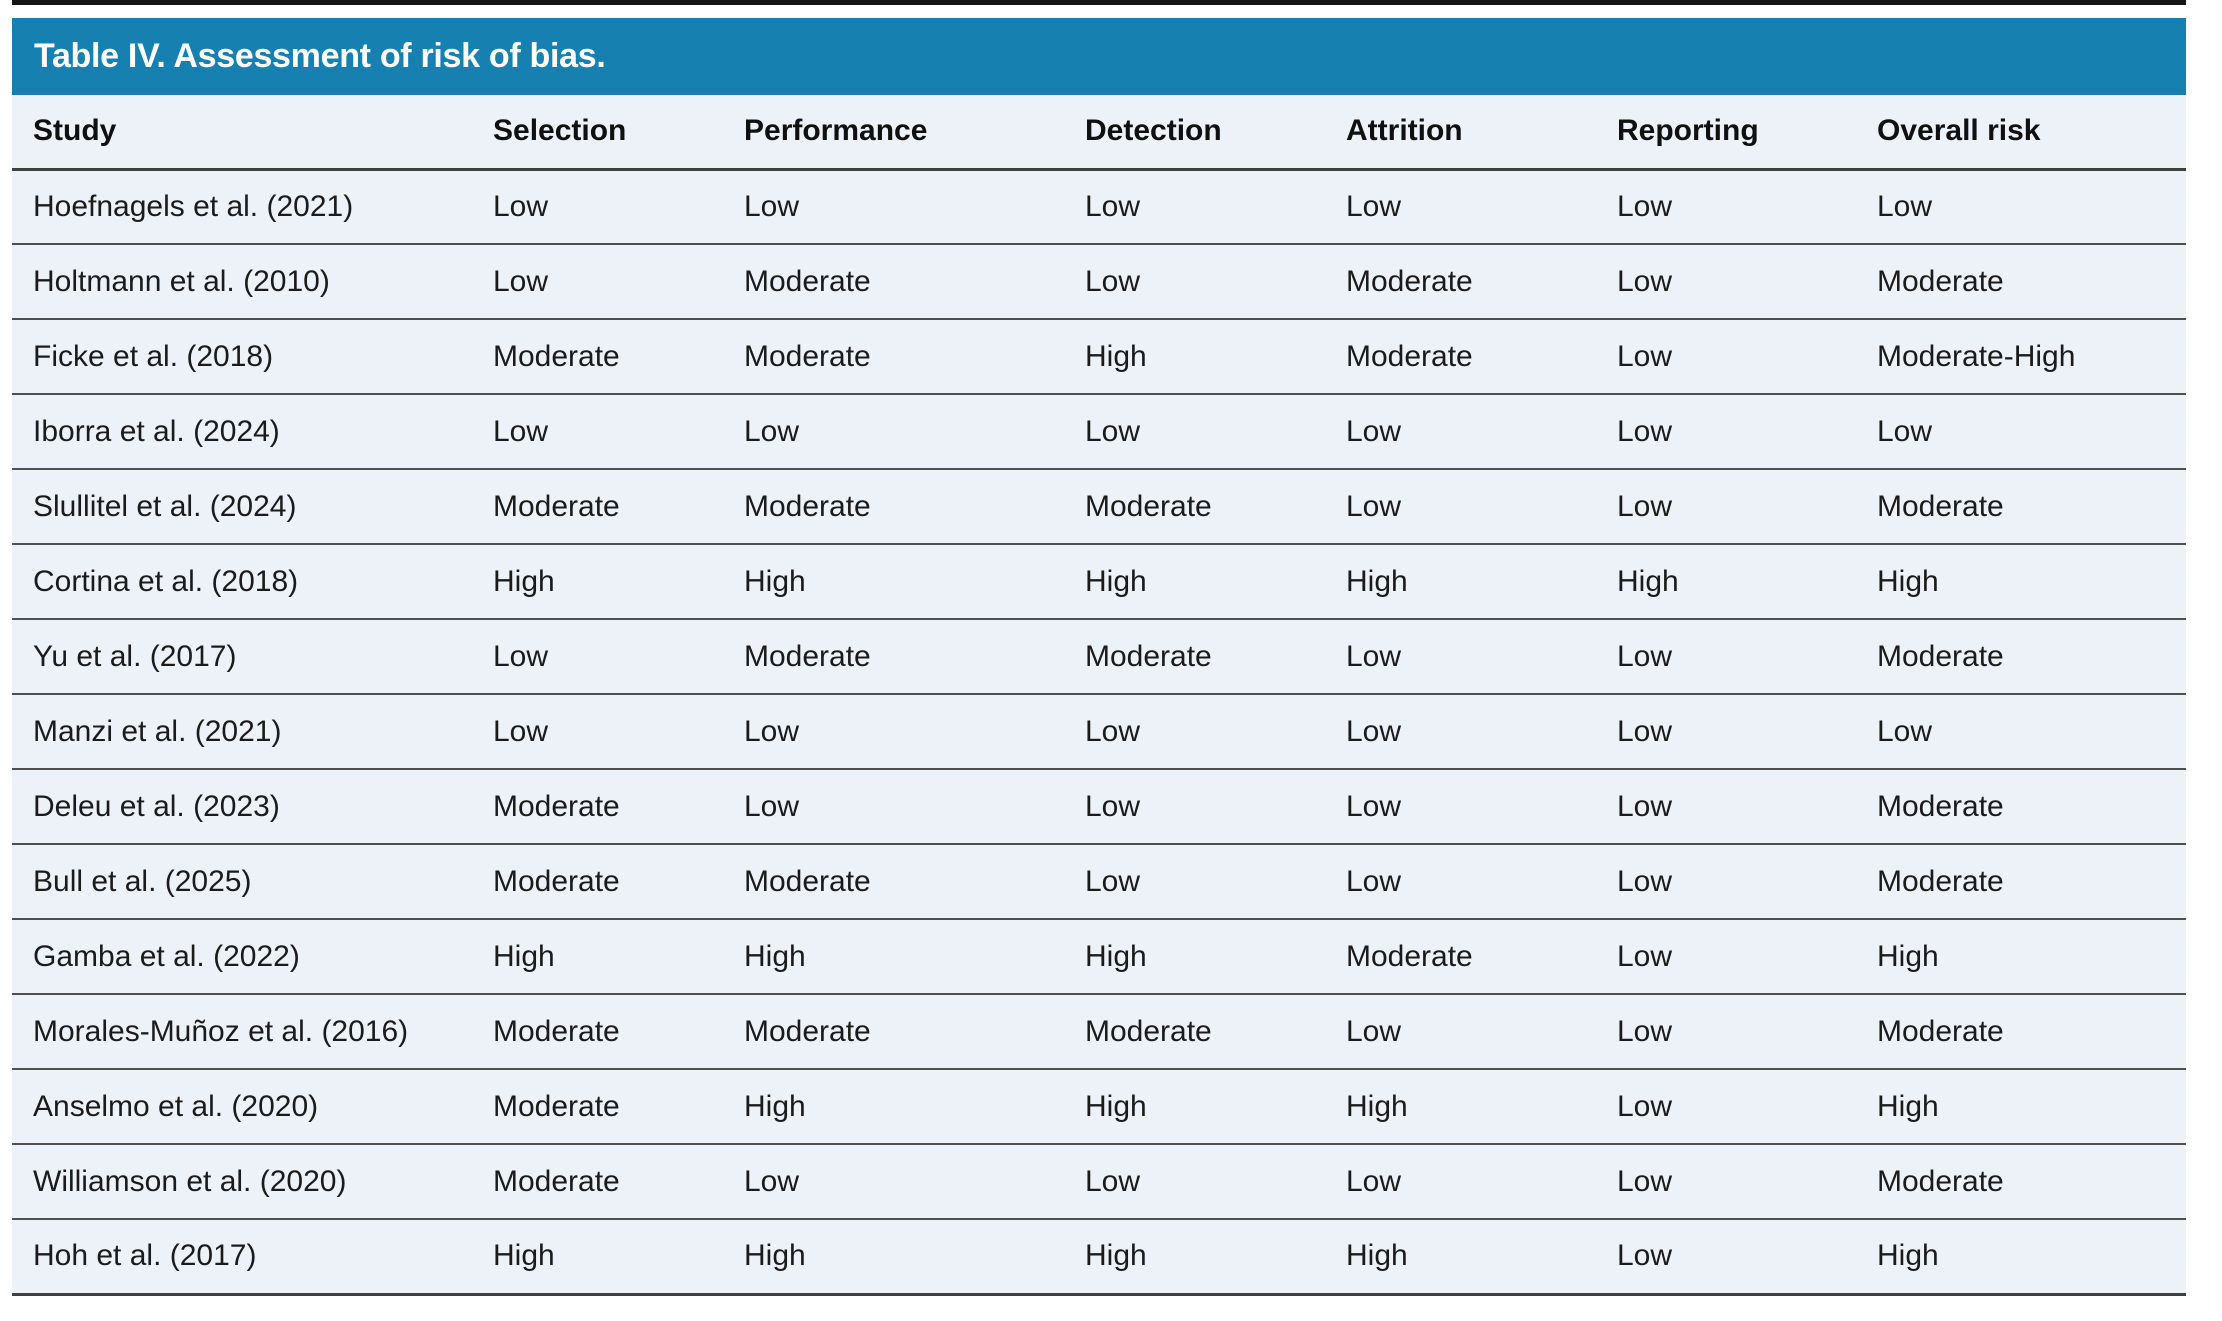 The image size is (2222, 1321). What do you see at coordinates (597, 133) in the screenshot?
I see `column-header-selection: Selection` at bounding box center [597, 133].